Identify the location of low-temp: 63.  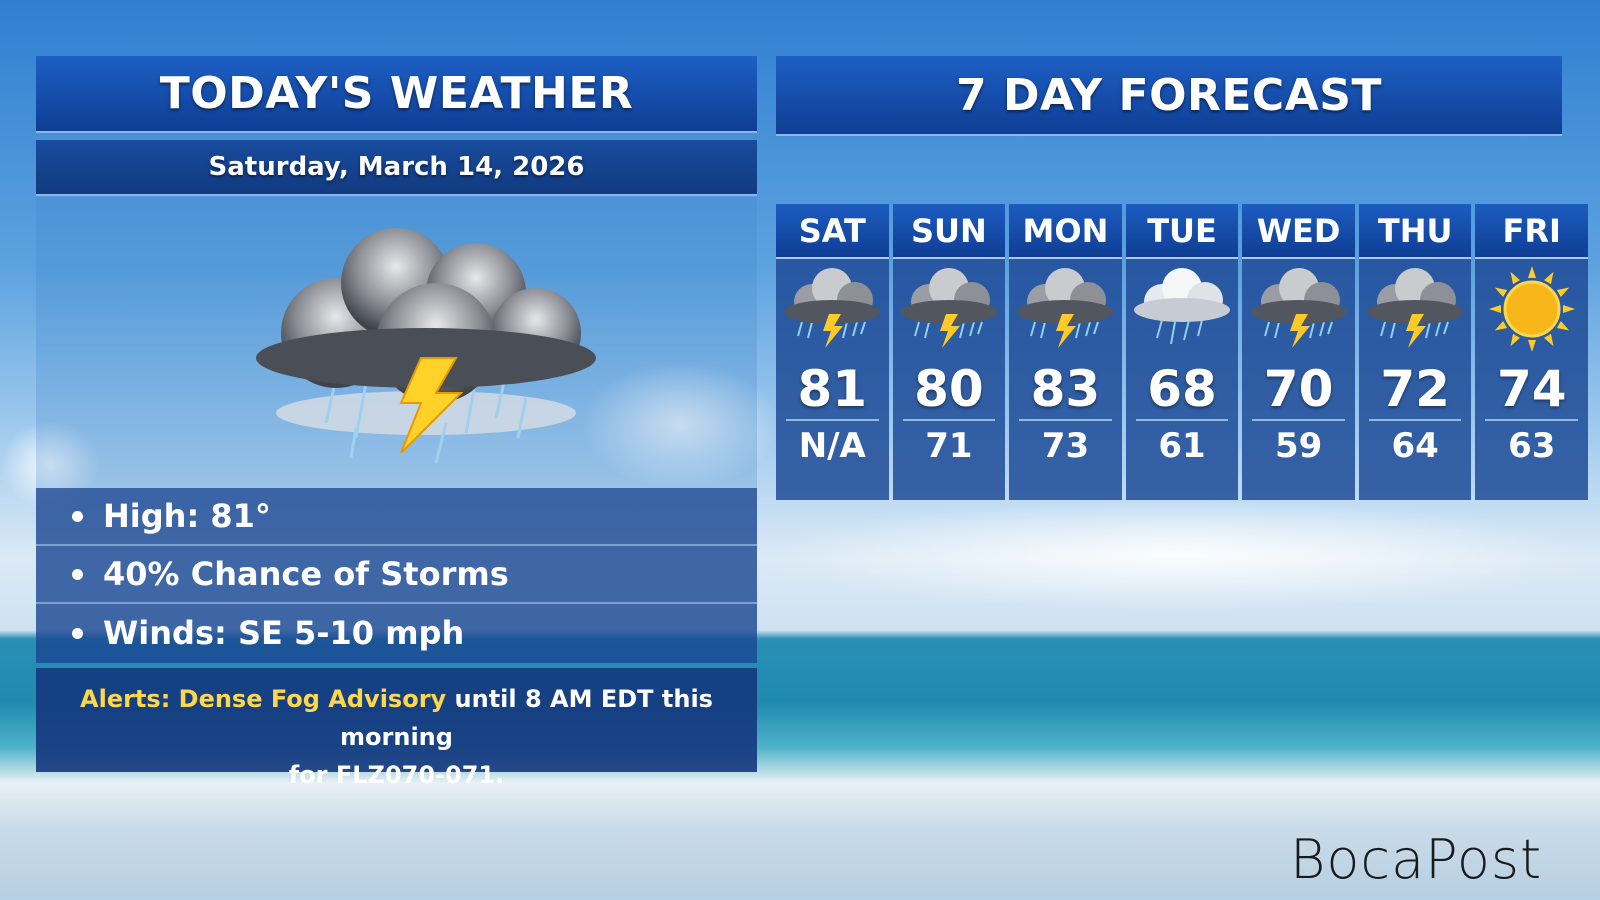
(1532, 446).